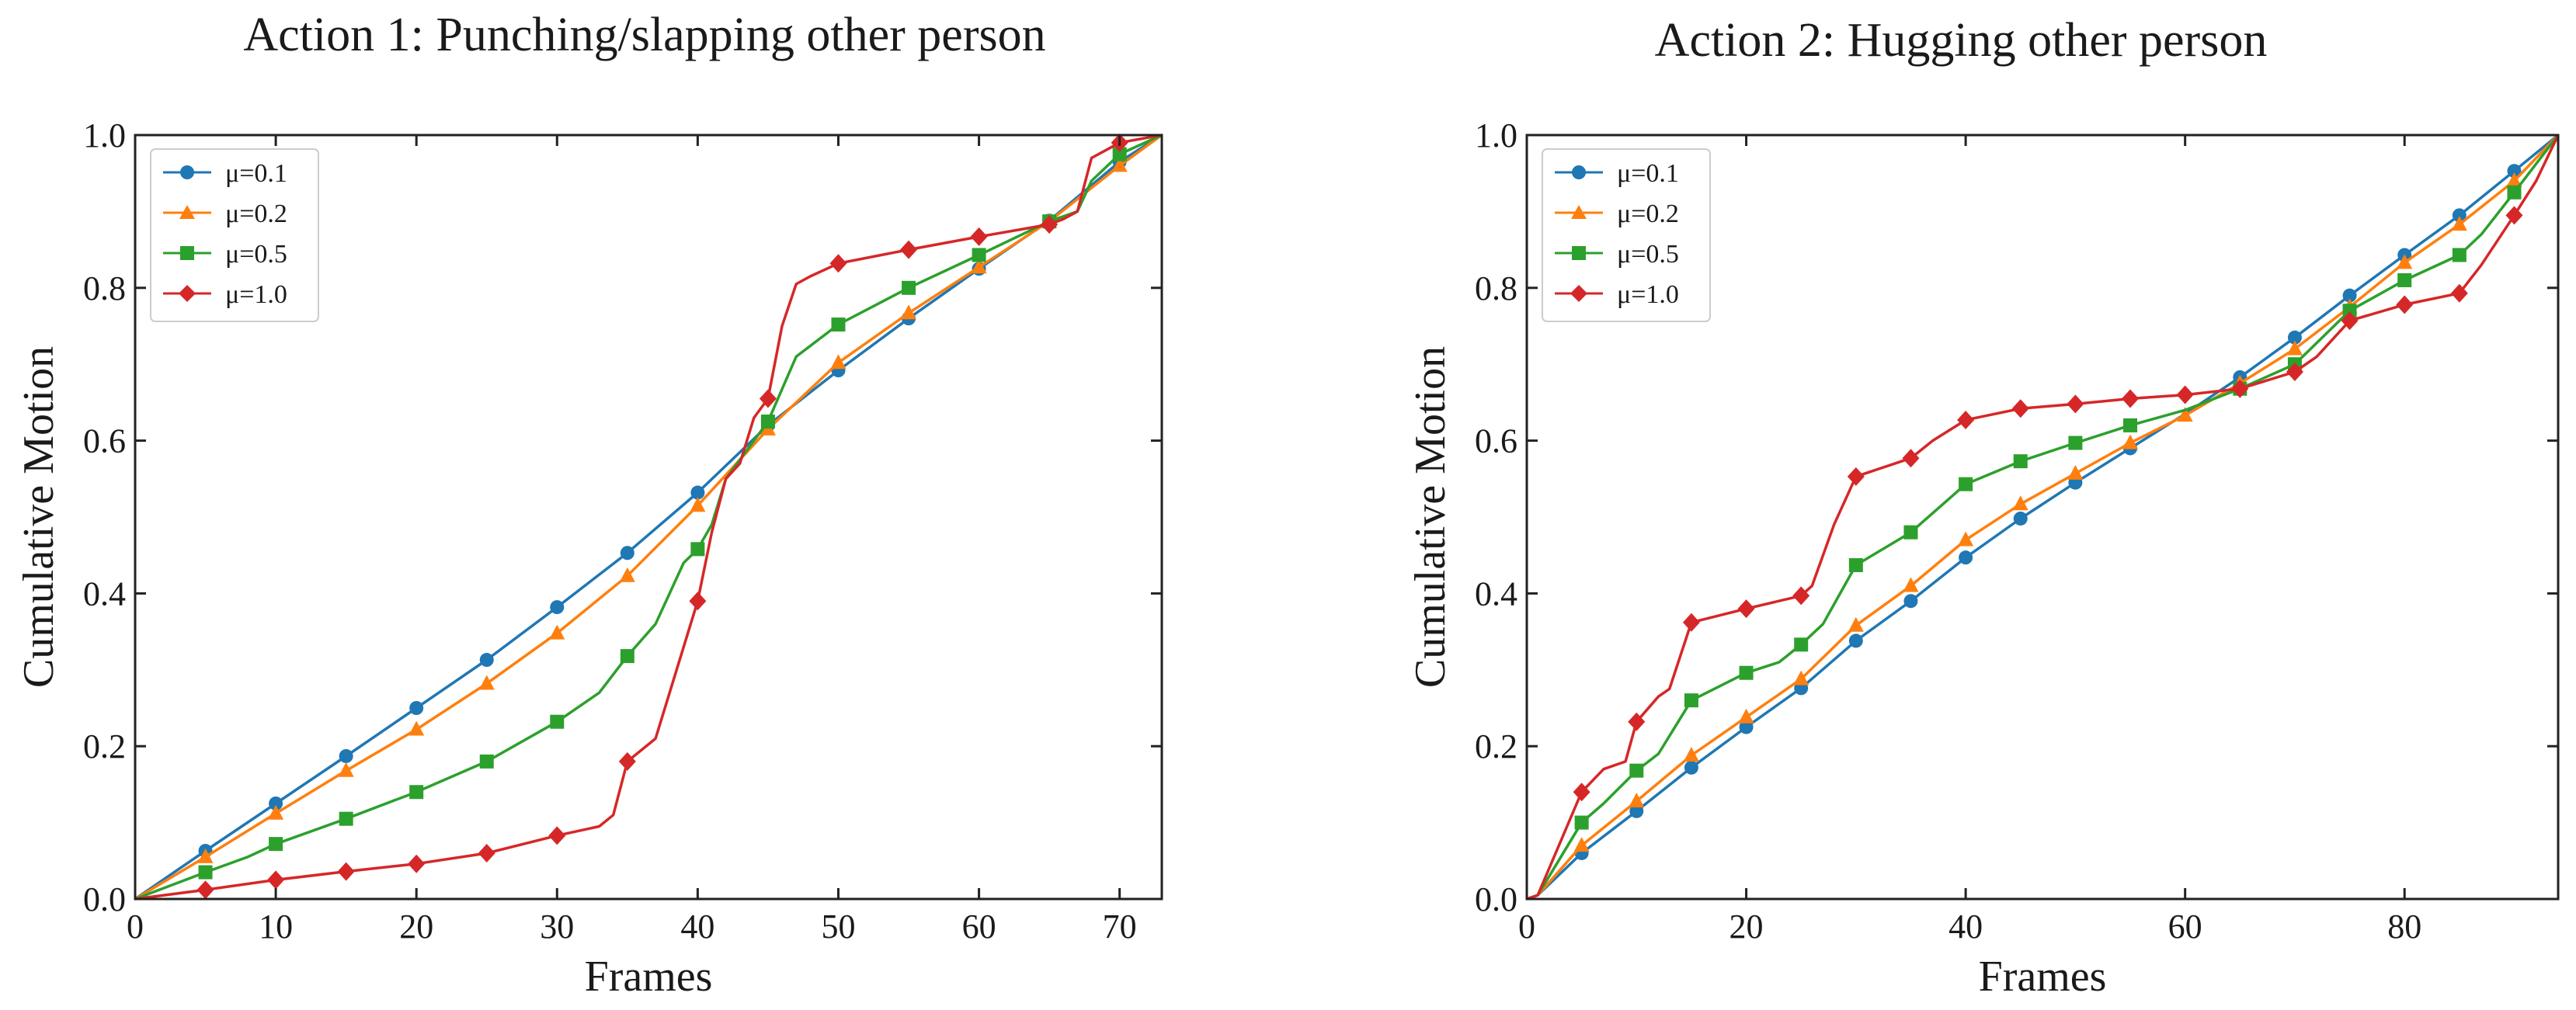 Image resolution: width=2576 pixels, height=1010 pixels. I want to click on legend-entry: μ=0.2, so click(1617, 214).